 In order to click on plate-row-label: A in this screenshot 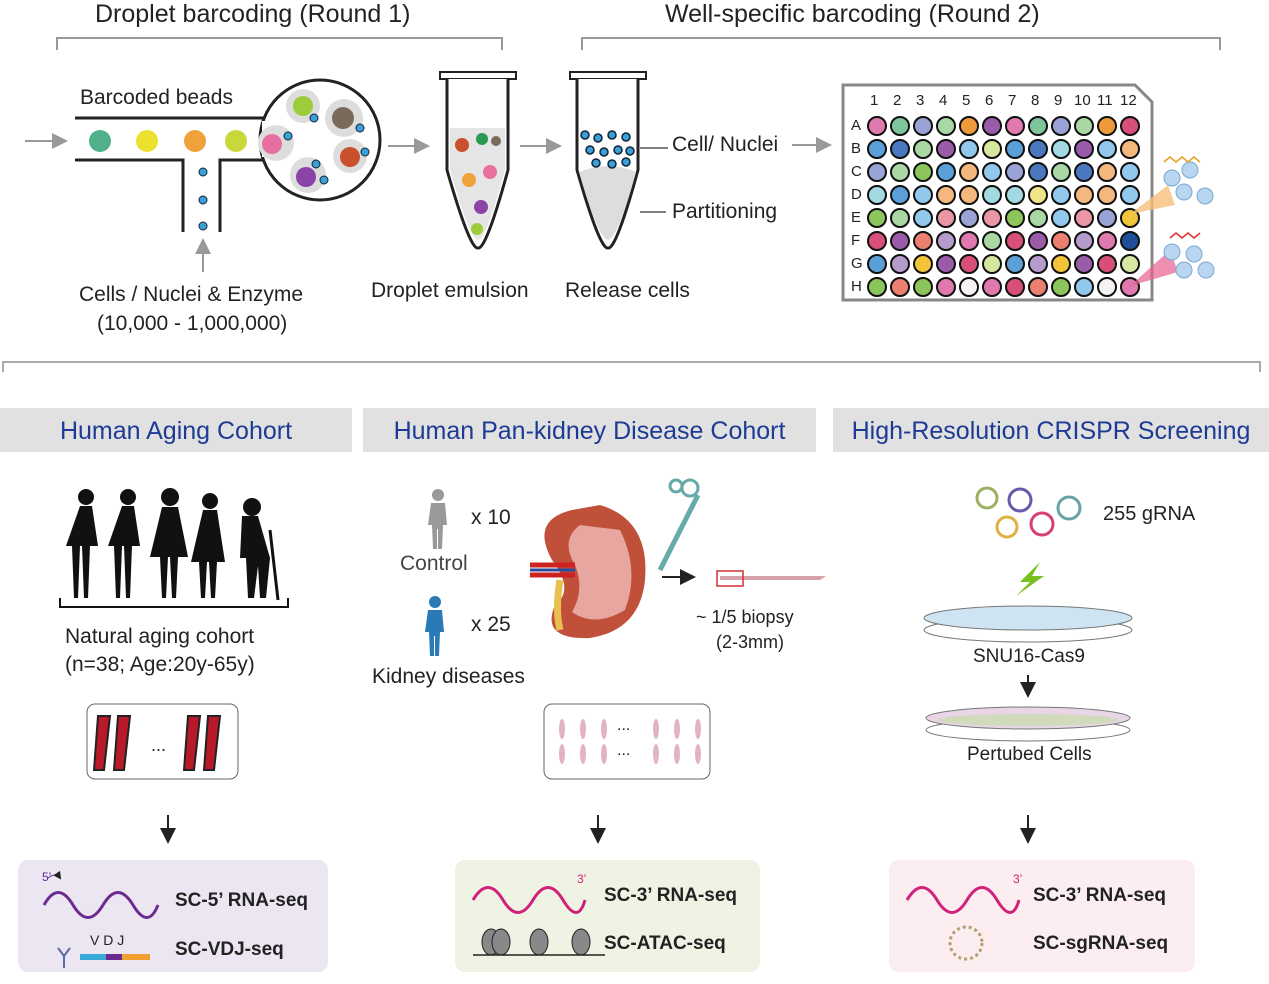, I will do `click(856, 125)`.